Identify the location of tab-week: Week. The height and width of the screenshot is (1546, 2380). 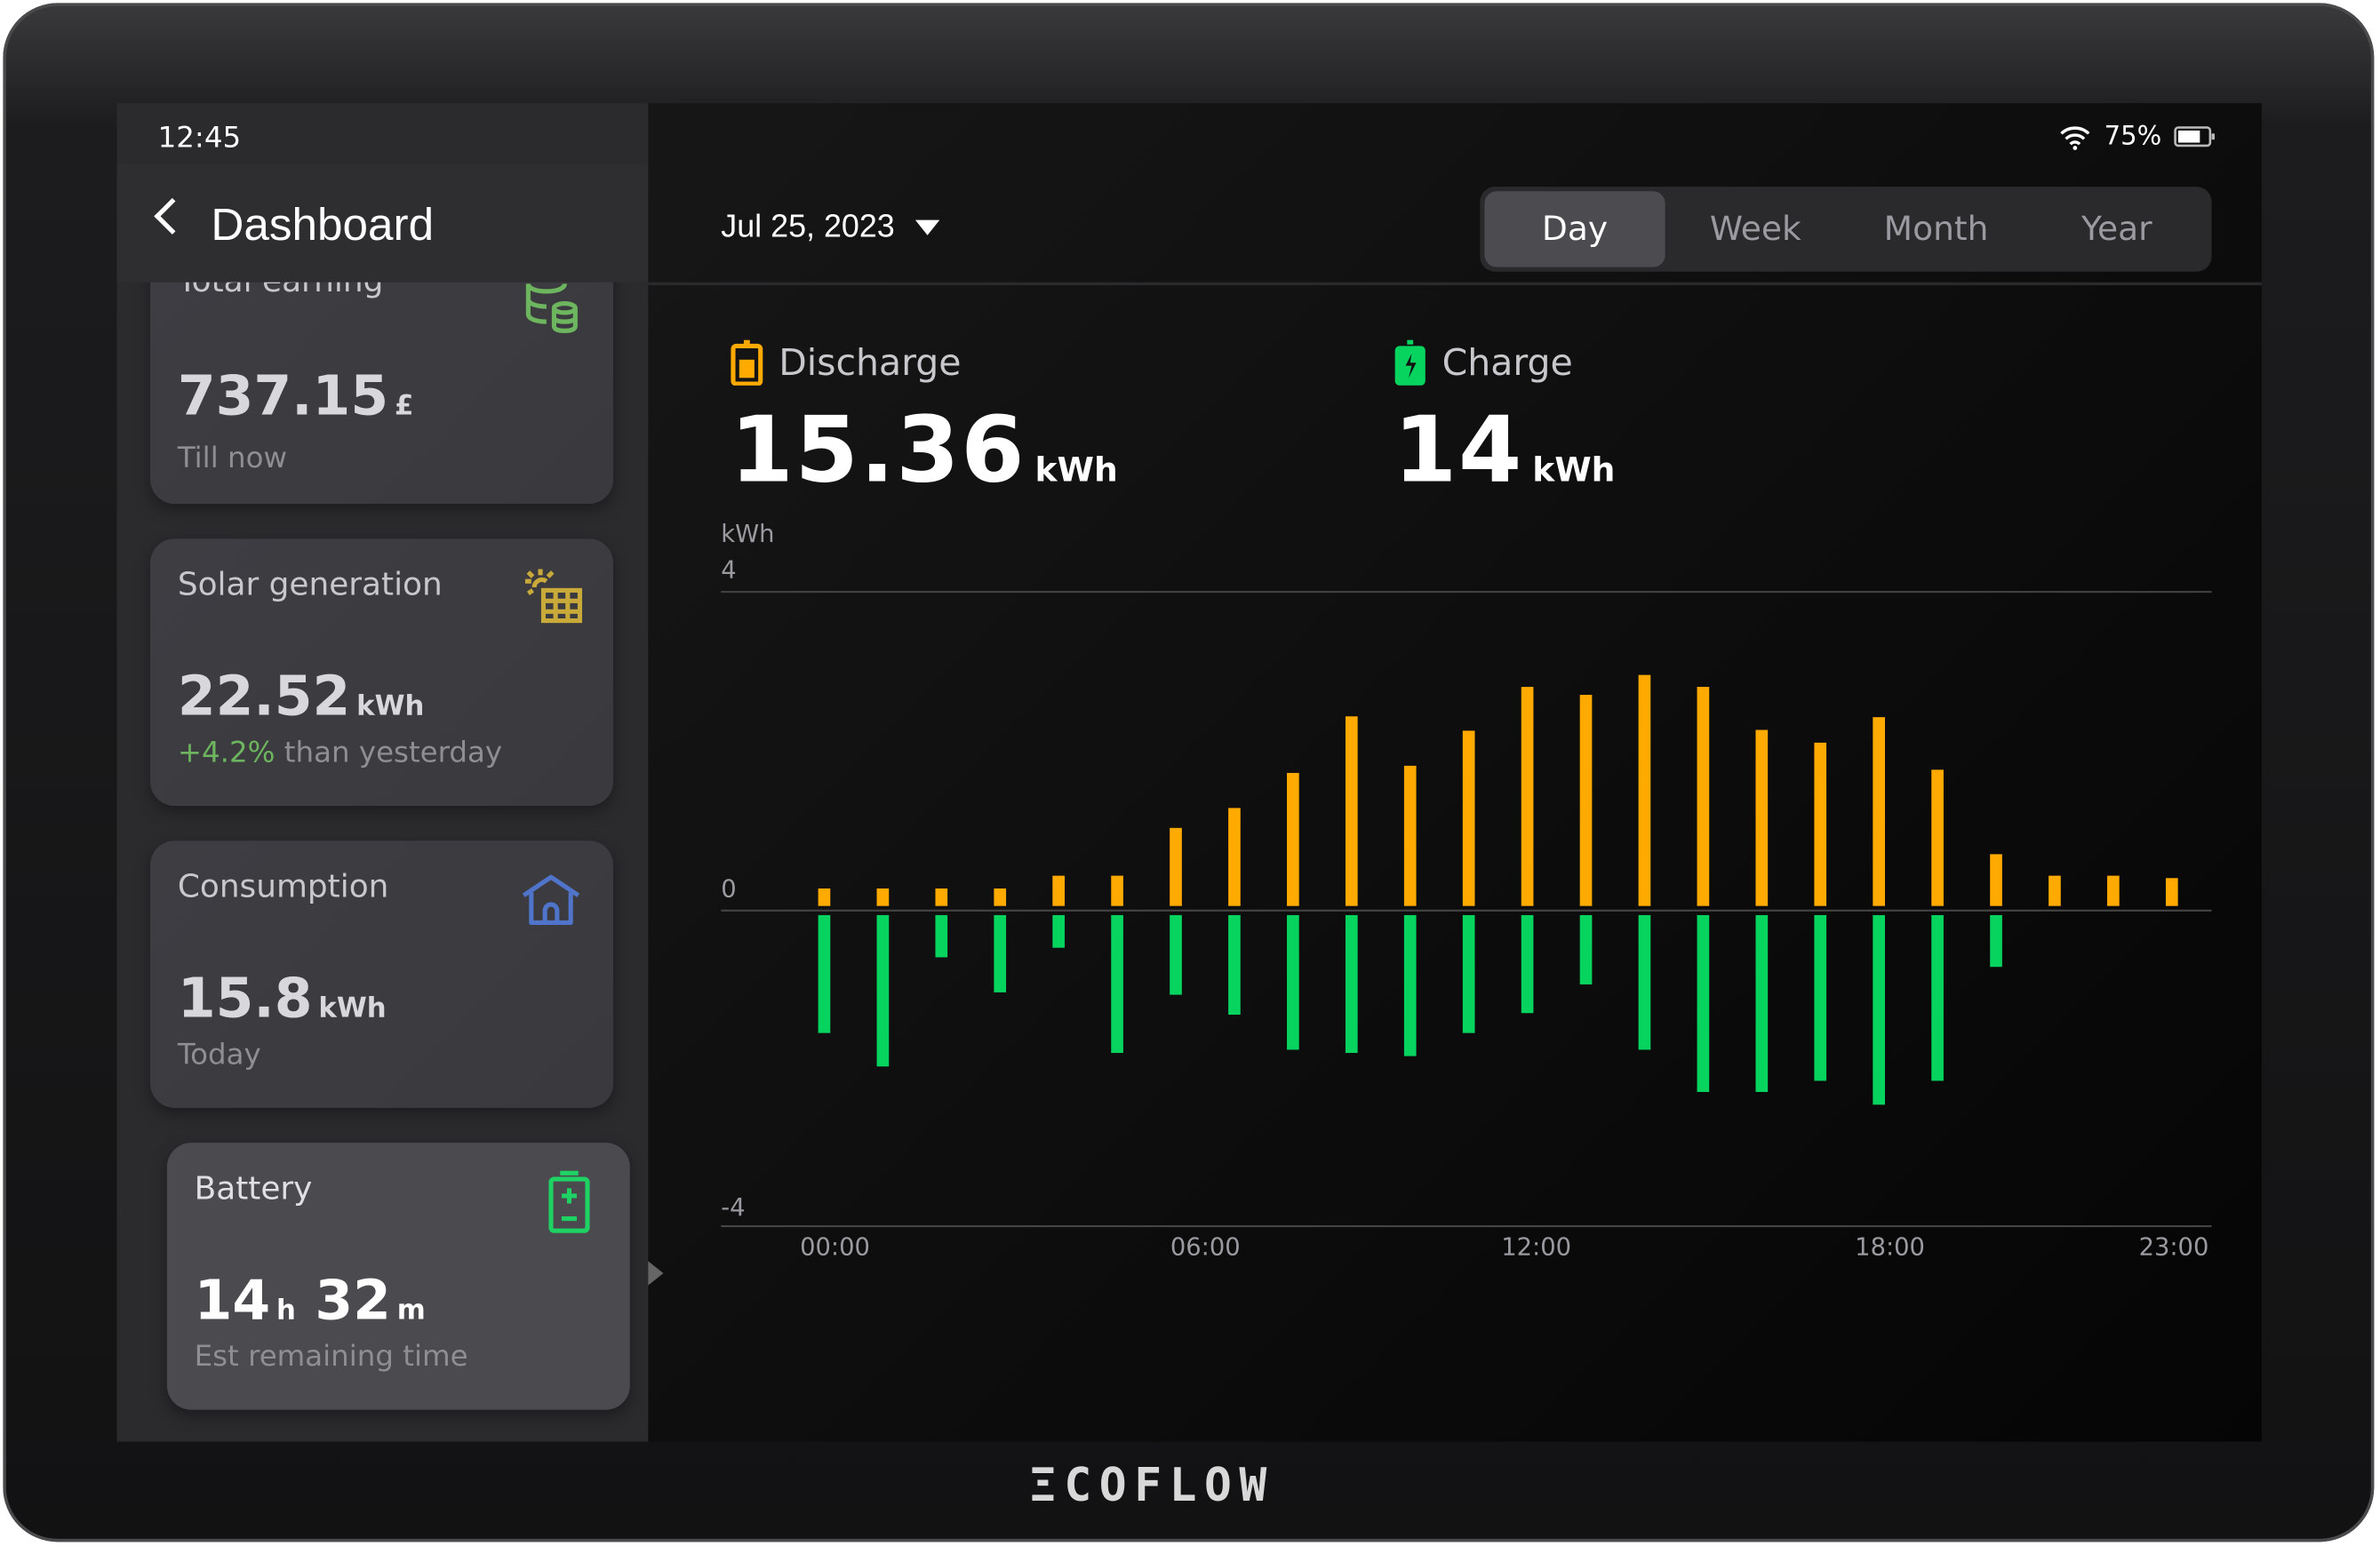
(1755, 229).